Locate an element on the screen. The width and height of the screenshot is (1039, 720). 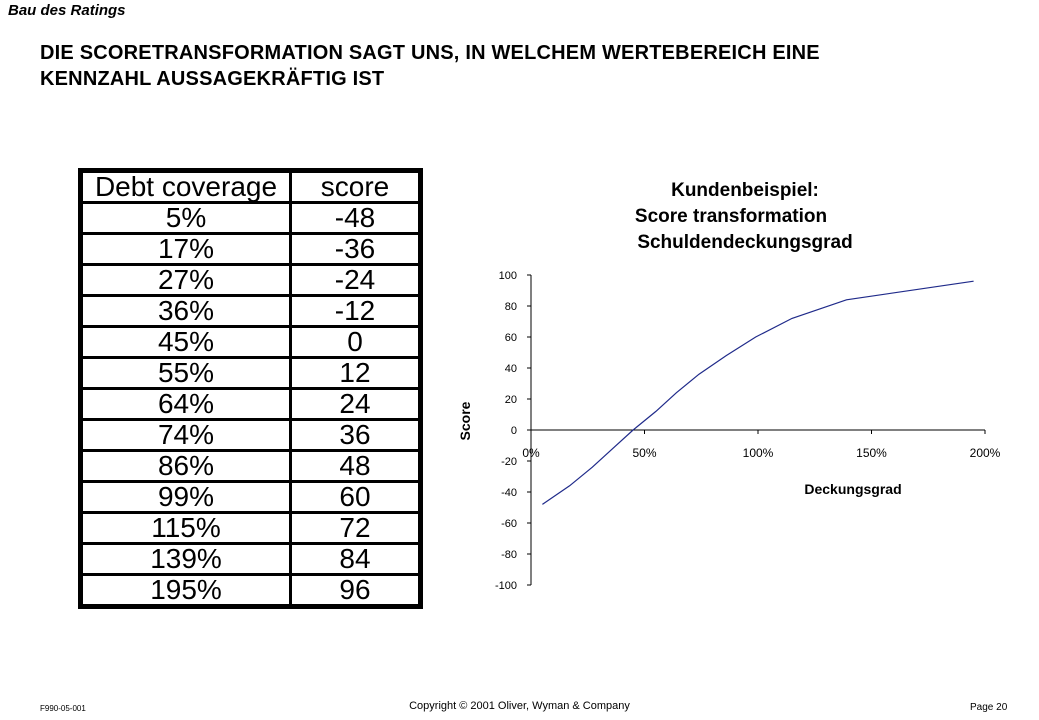
y-tick-label: -20 is located at coordinates (509, 462).